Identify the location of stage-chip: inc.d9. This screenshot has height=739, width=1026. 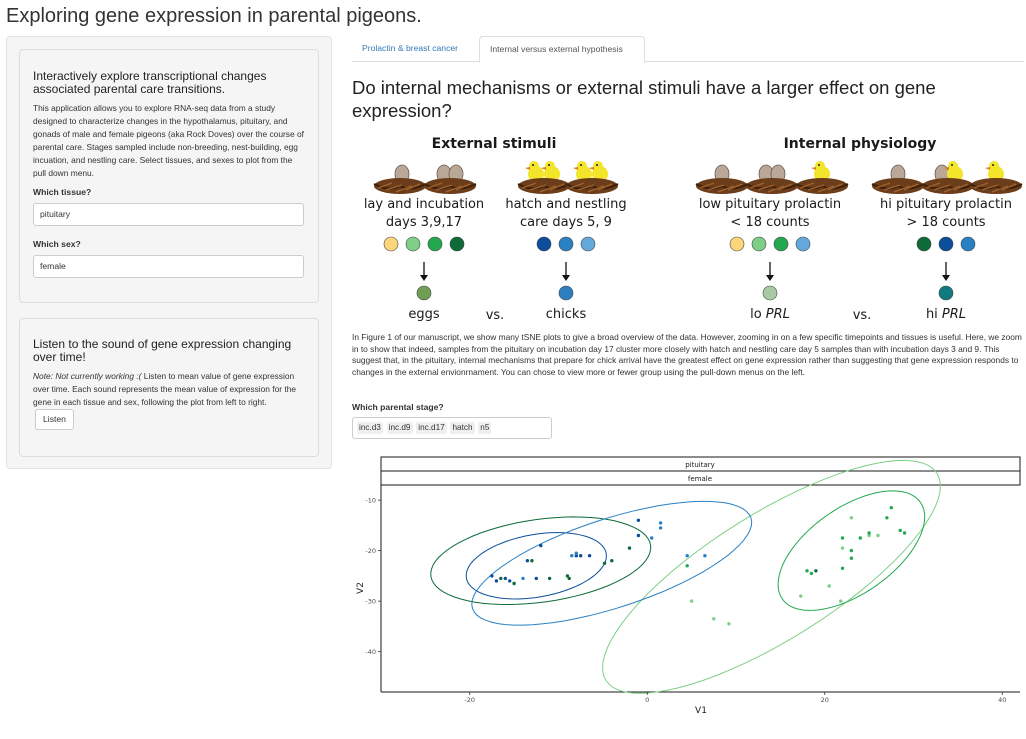
(399, 428).